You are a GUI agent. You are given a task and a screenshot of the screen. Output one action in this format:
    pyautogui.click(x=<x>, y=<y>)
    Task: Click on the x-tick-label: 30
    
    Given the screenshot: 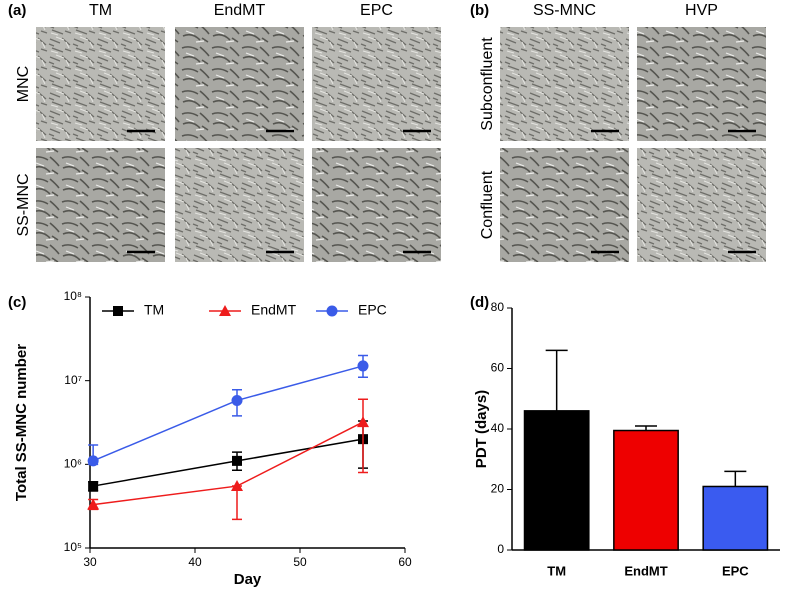 What is the action you would take?
    pyautogui.click(x=90, y=562)
    